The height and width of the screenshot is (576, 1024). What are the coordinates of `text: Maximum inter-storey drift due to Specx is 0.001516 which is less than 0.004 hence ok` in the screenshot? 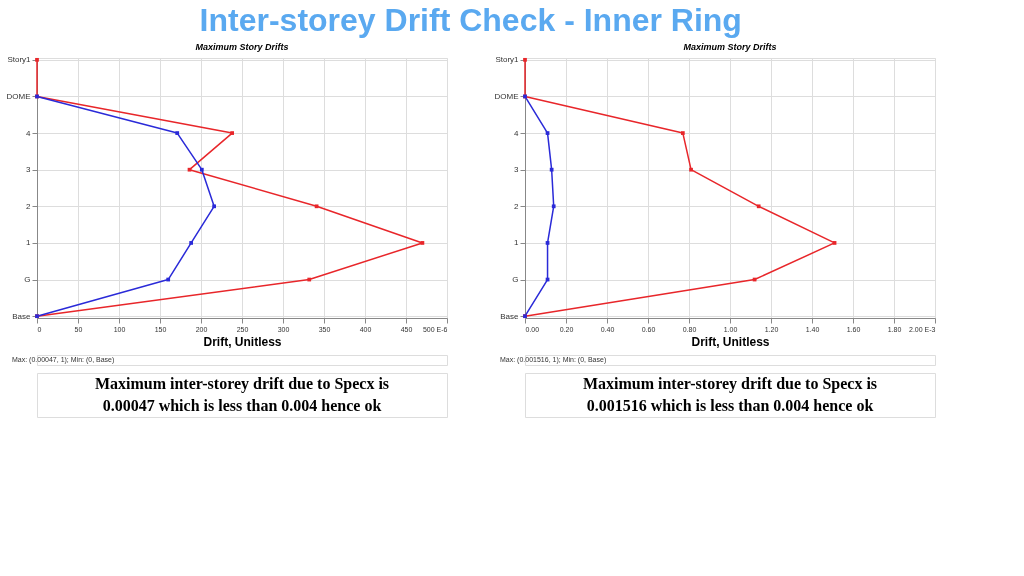 It's located at (730, 394).